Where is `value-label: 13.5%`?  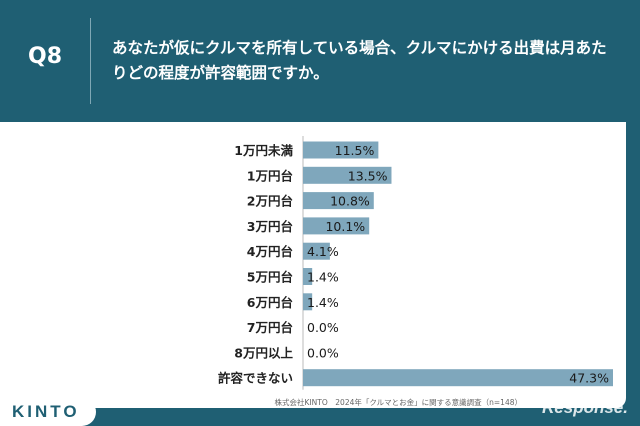
value-label: 13.5% is located at coordinates (368, 175).